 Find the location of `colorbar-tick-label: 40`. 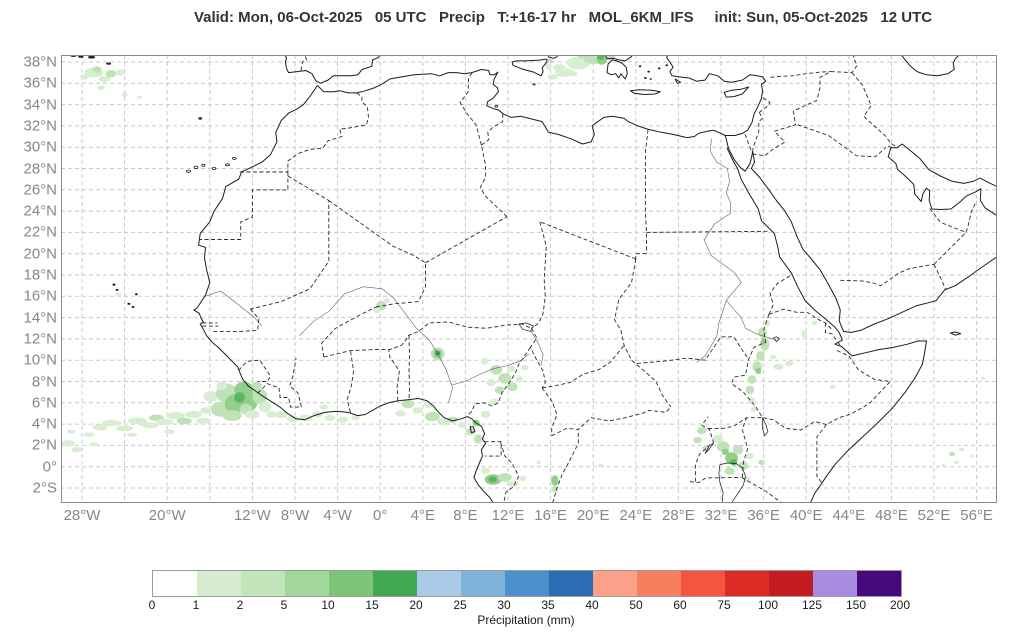

colorbar-tick-label: 40 is located at coordinates (592, 605).